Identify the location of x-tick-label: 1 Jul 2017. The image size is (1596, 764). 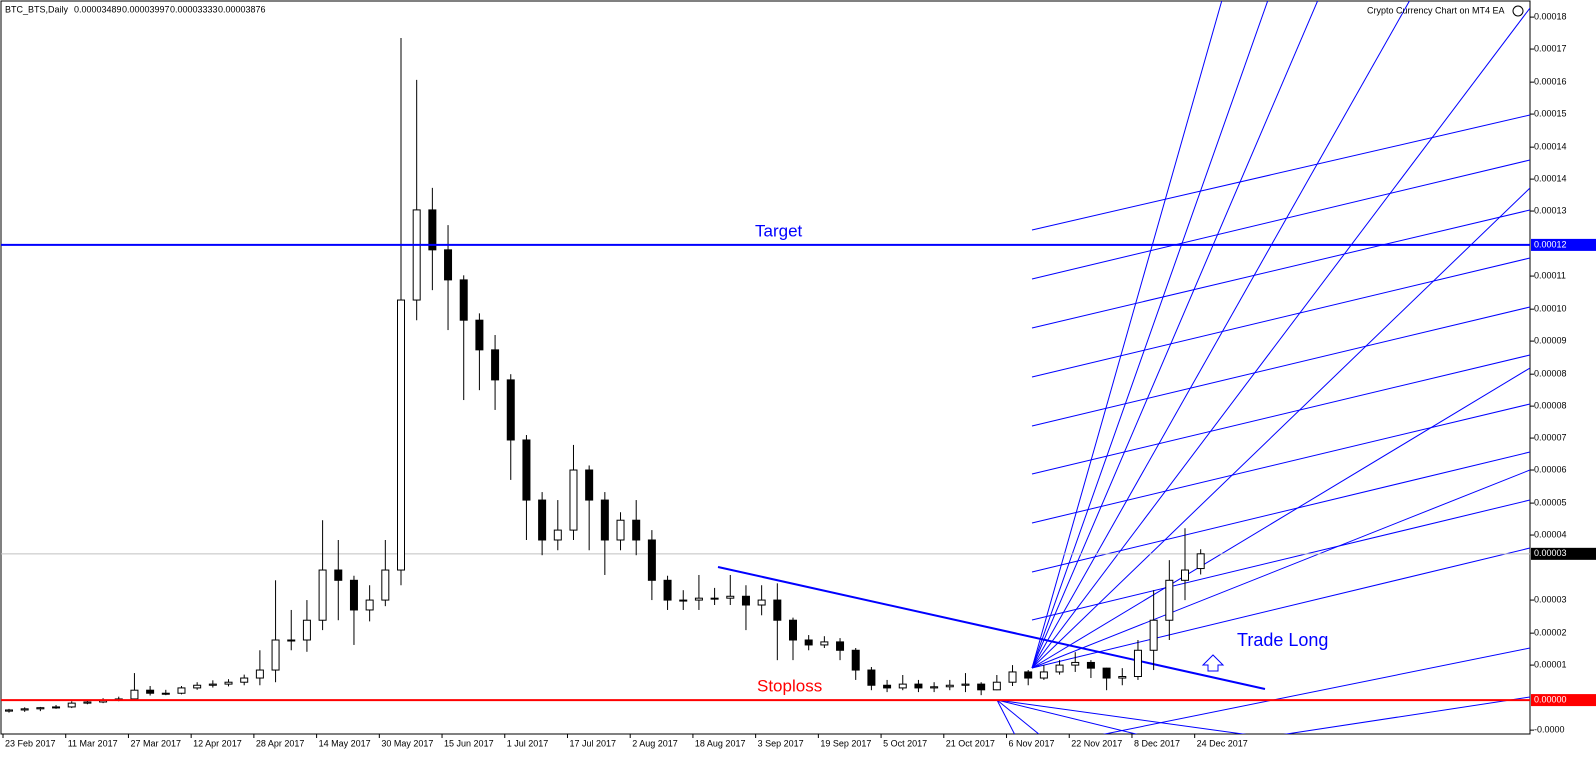
(528, 743).